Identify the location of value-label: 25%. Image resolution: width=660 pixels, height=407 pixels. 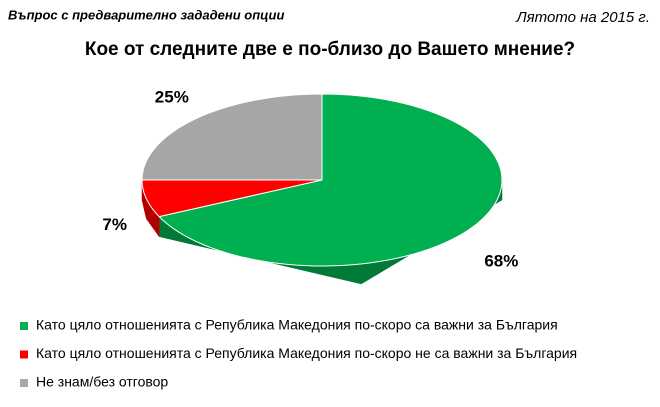
(172, 96).